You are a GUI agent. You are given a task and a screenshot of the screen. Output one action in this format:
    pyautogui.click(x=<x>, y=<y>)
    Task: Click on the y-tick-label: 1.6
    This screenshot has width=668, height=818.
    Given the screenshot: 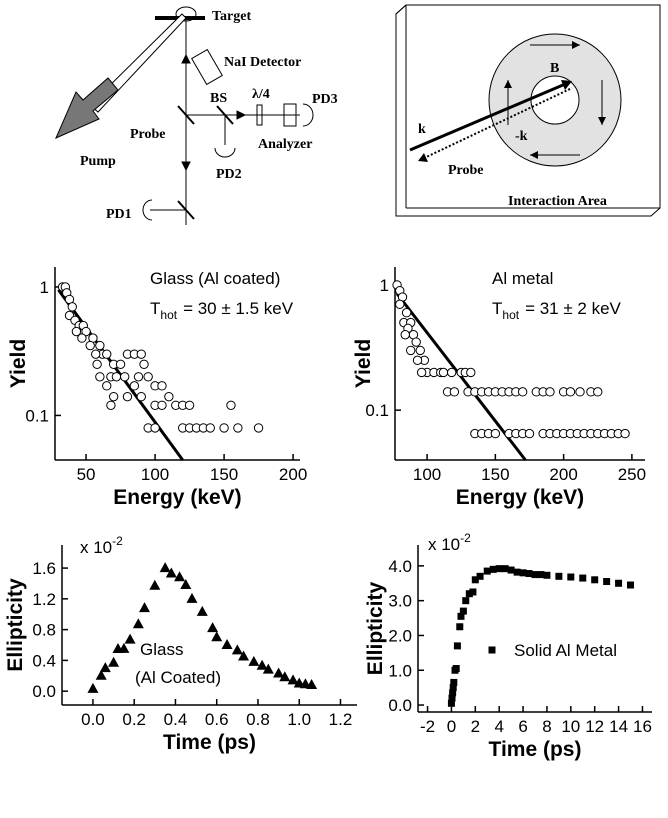 What is the action you would take?
    pyautogui.click(x=44, y=568)
    